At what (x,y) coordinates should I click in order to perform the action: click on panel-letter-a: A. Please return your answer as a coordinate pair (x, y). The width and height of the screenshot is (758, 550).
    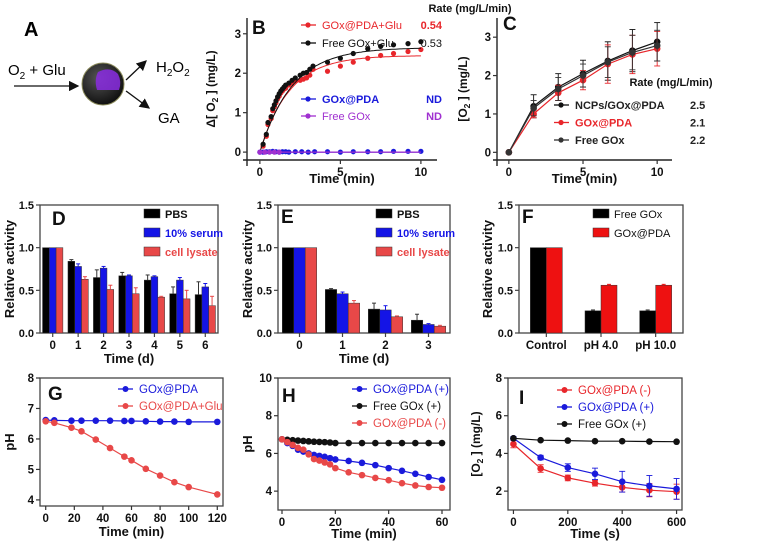
    Looking at the image, I should click on (31, 30).